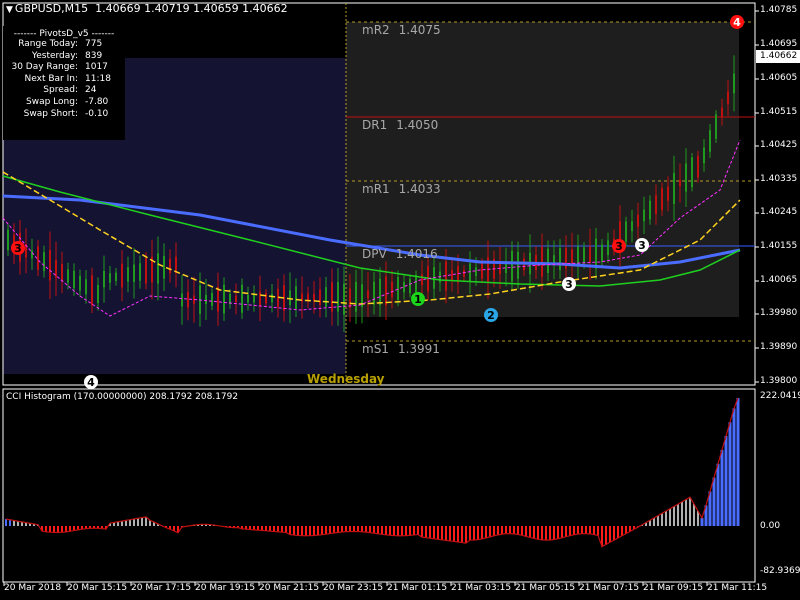  I want to click on time-axis-label: 20 Mar 23:15, so click(353, 588).